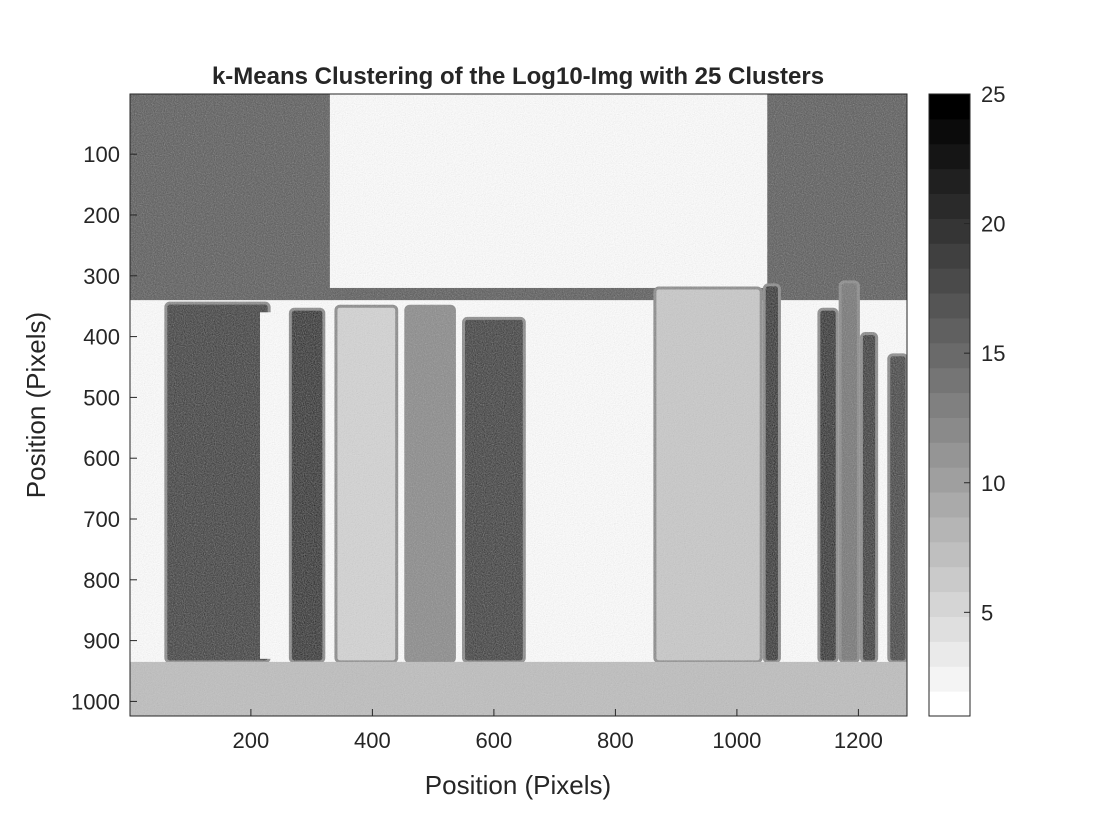 The height and width of the screenshot is (840, 1120). Describe the element at coordinates (558, 731) in the screenshot. I see `x-axis-ticks: 200 400 600 800 1000 1200` at that location.